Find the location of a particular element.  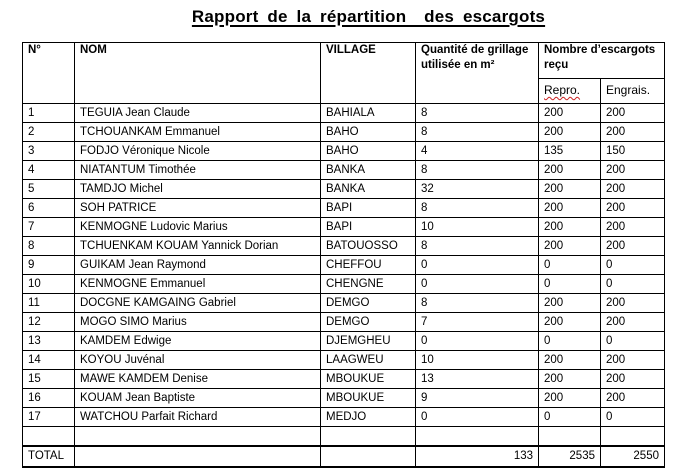

total-row: TOTAL 133 2535 2550 is located at coordinates (343, 456).